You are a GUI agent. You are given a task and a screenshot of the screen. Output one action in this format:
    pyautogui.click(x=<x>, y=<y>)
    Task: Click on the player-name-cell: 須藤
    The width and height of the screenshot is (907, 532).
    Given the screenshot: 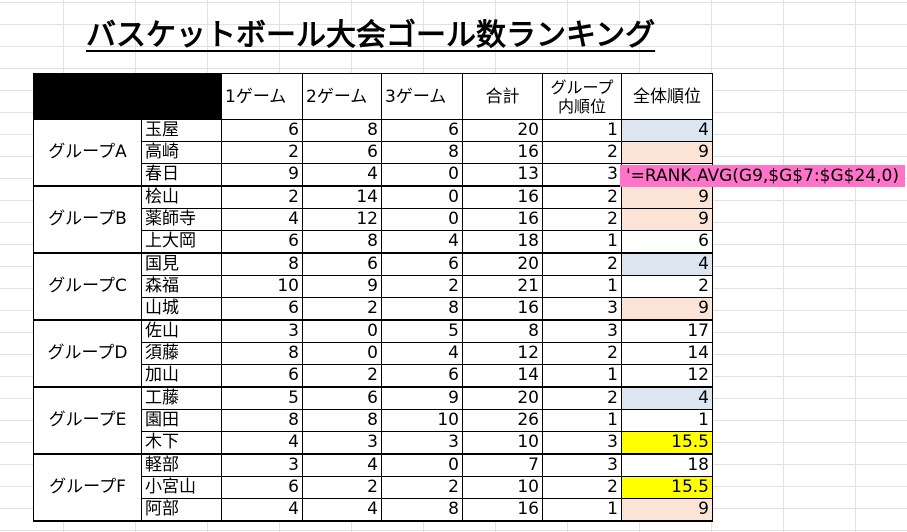 What is the action you would take?
    pyautogui.click(x=181, y=353)
    